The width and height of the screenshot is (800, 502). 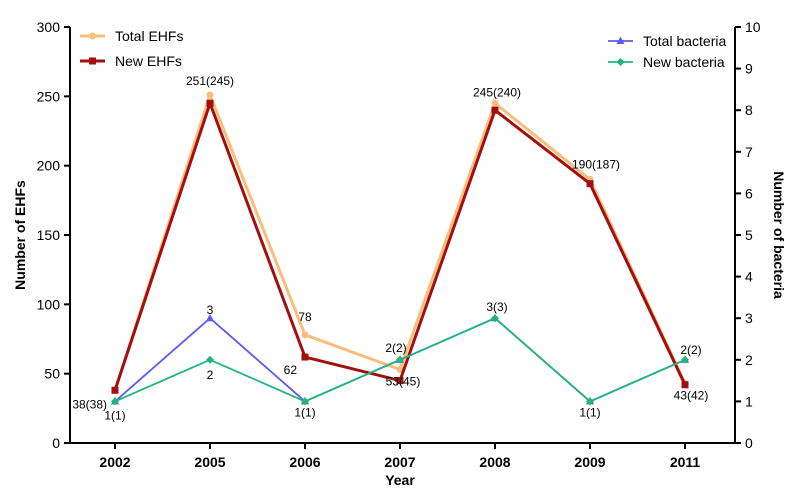 I want to click on legend-entry-total-bacteria: Total bacteria, so click(x=667, y=41).